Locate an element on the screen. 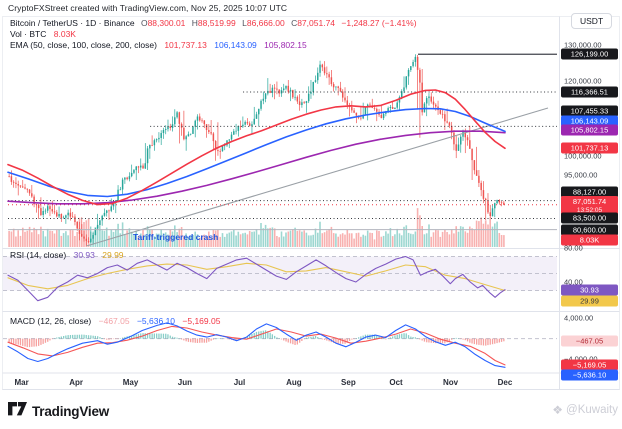  rsi-legend-row: RSI (14, close) 30.93 29.99 is located at coordinates (67, 255).